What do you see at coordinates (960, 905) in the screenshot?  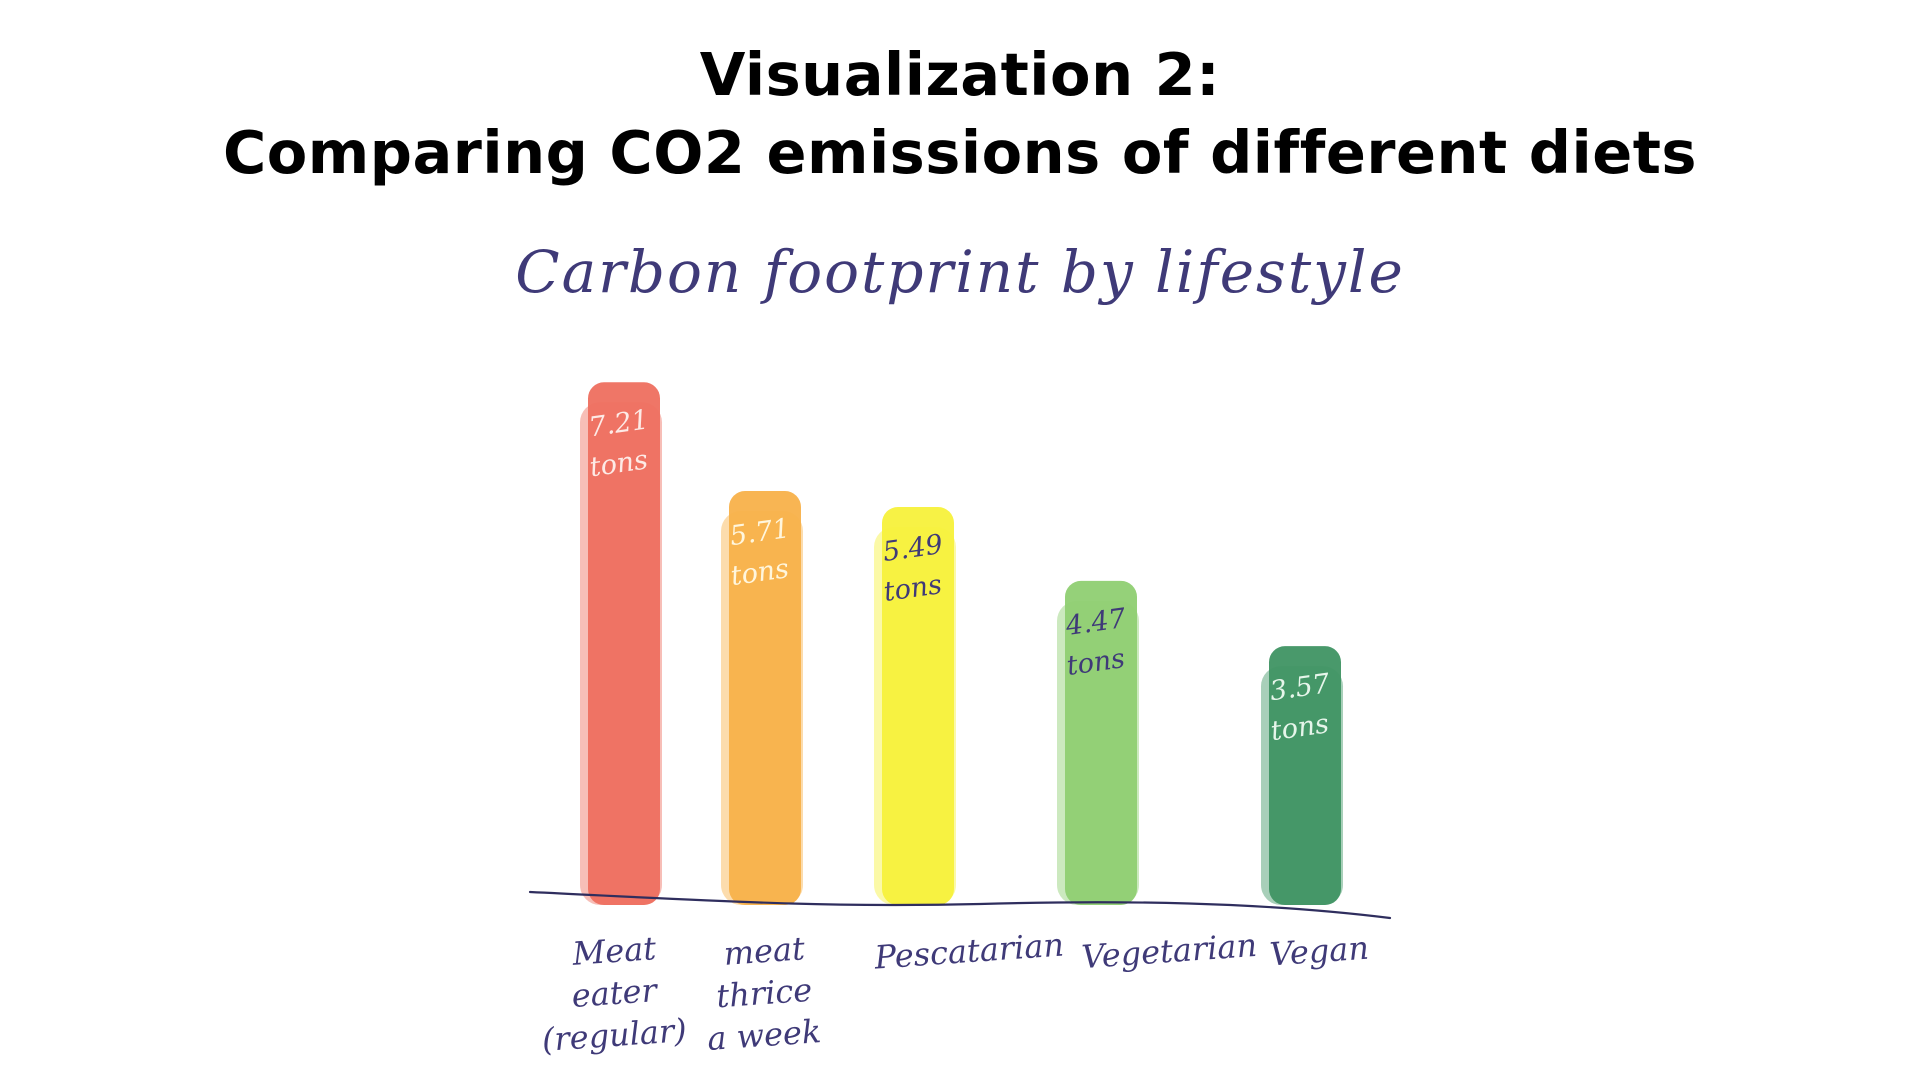 I see `x-axis-line` at bounding box center [960, 905].